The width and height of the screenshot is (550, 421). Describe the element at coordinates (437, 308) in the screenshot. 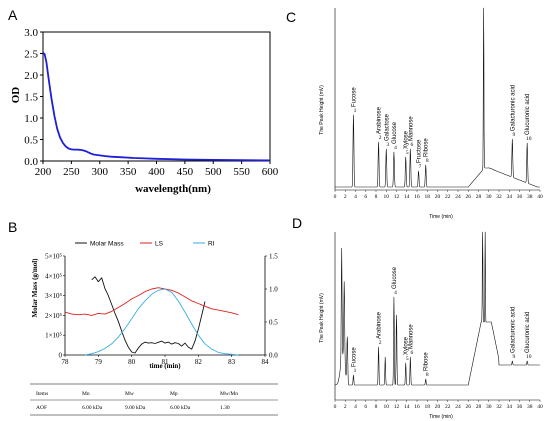

I see `chromatogram-trace` at that location.